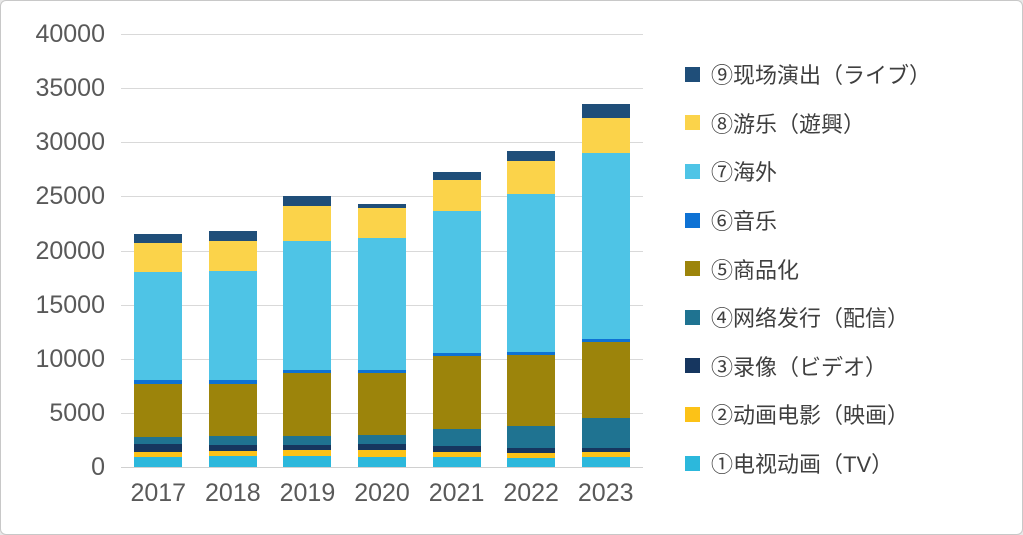 This screenshot has height=535, width=1023. Describe the element at coordinates (788, 124) in the screenshot. I see `legend-label: ⑧游乐（遊興）` at that location.